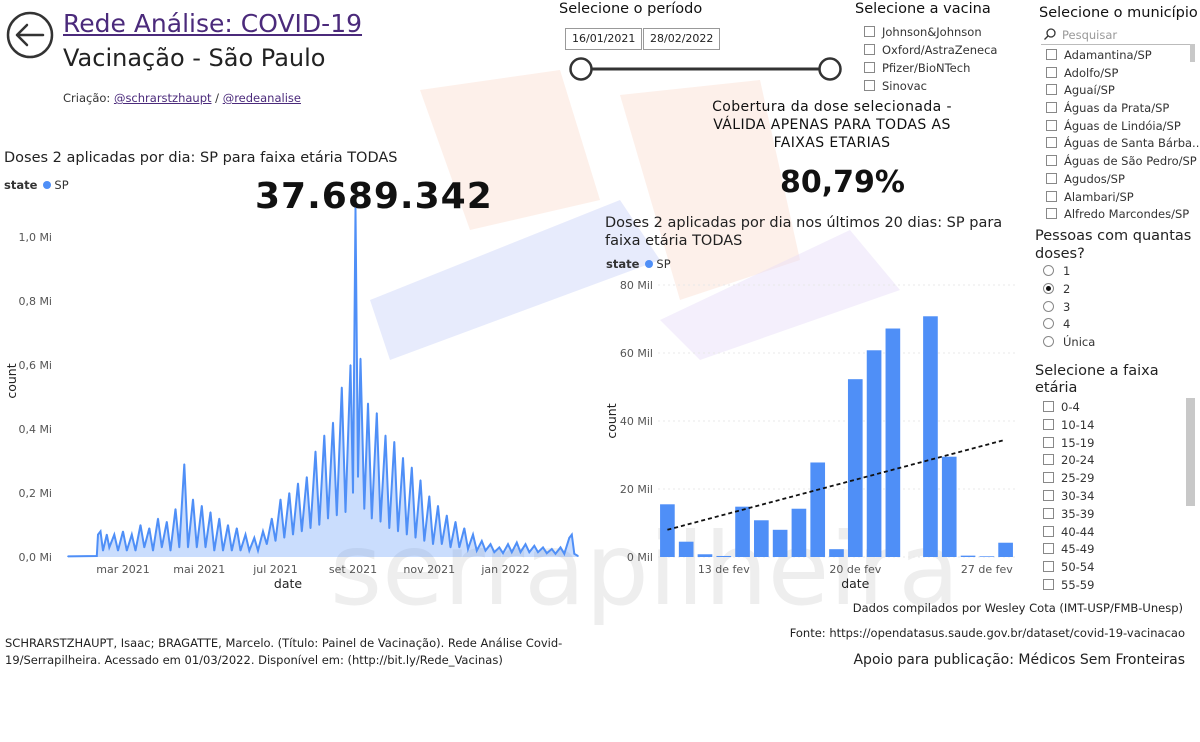 This screenshot has width=1200, height=742. What do you see at coordinates (1068, 584) in the screenshot?
I see `faixa-item: 55-59` at bounding box center [1068, 584].